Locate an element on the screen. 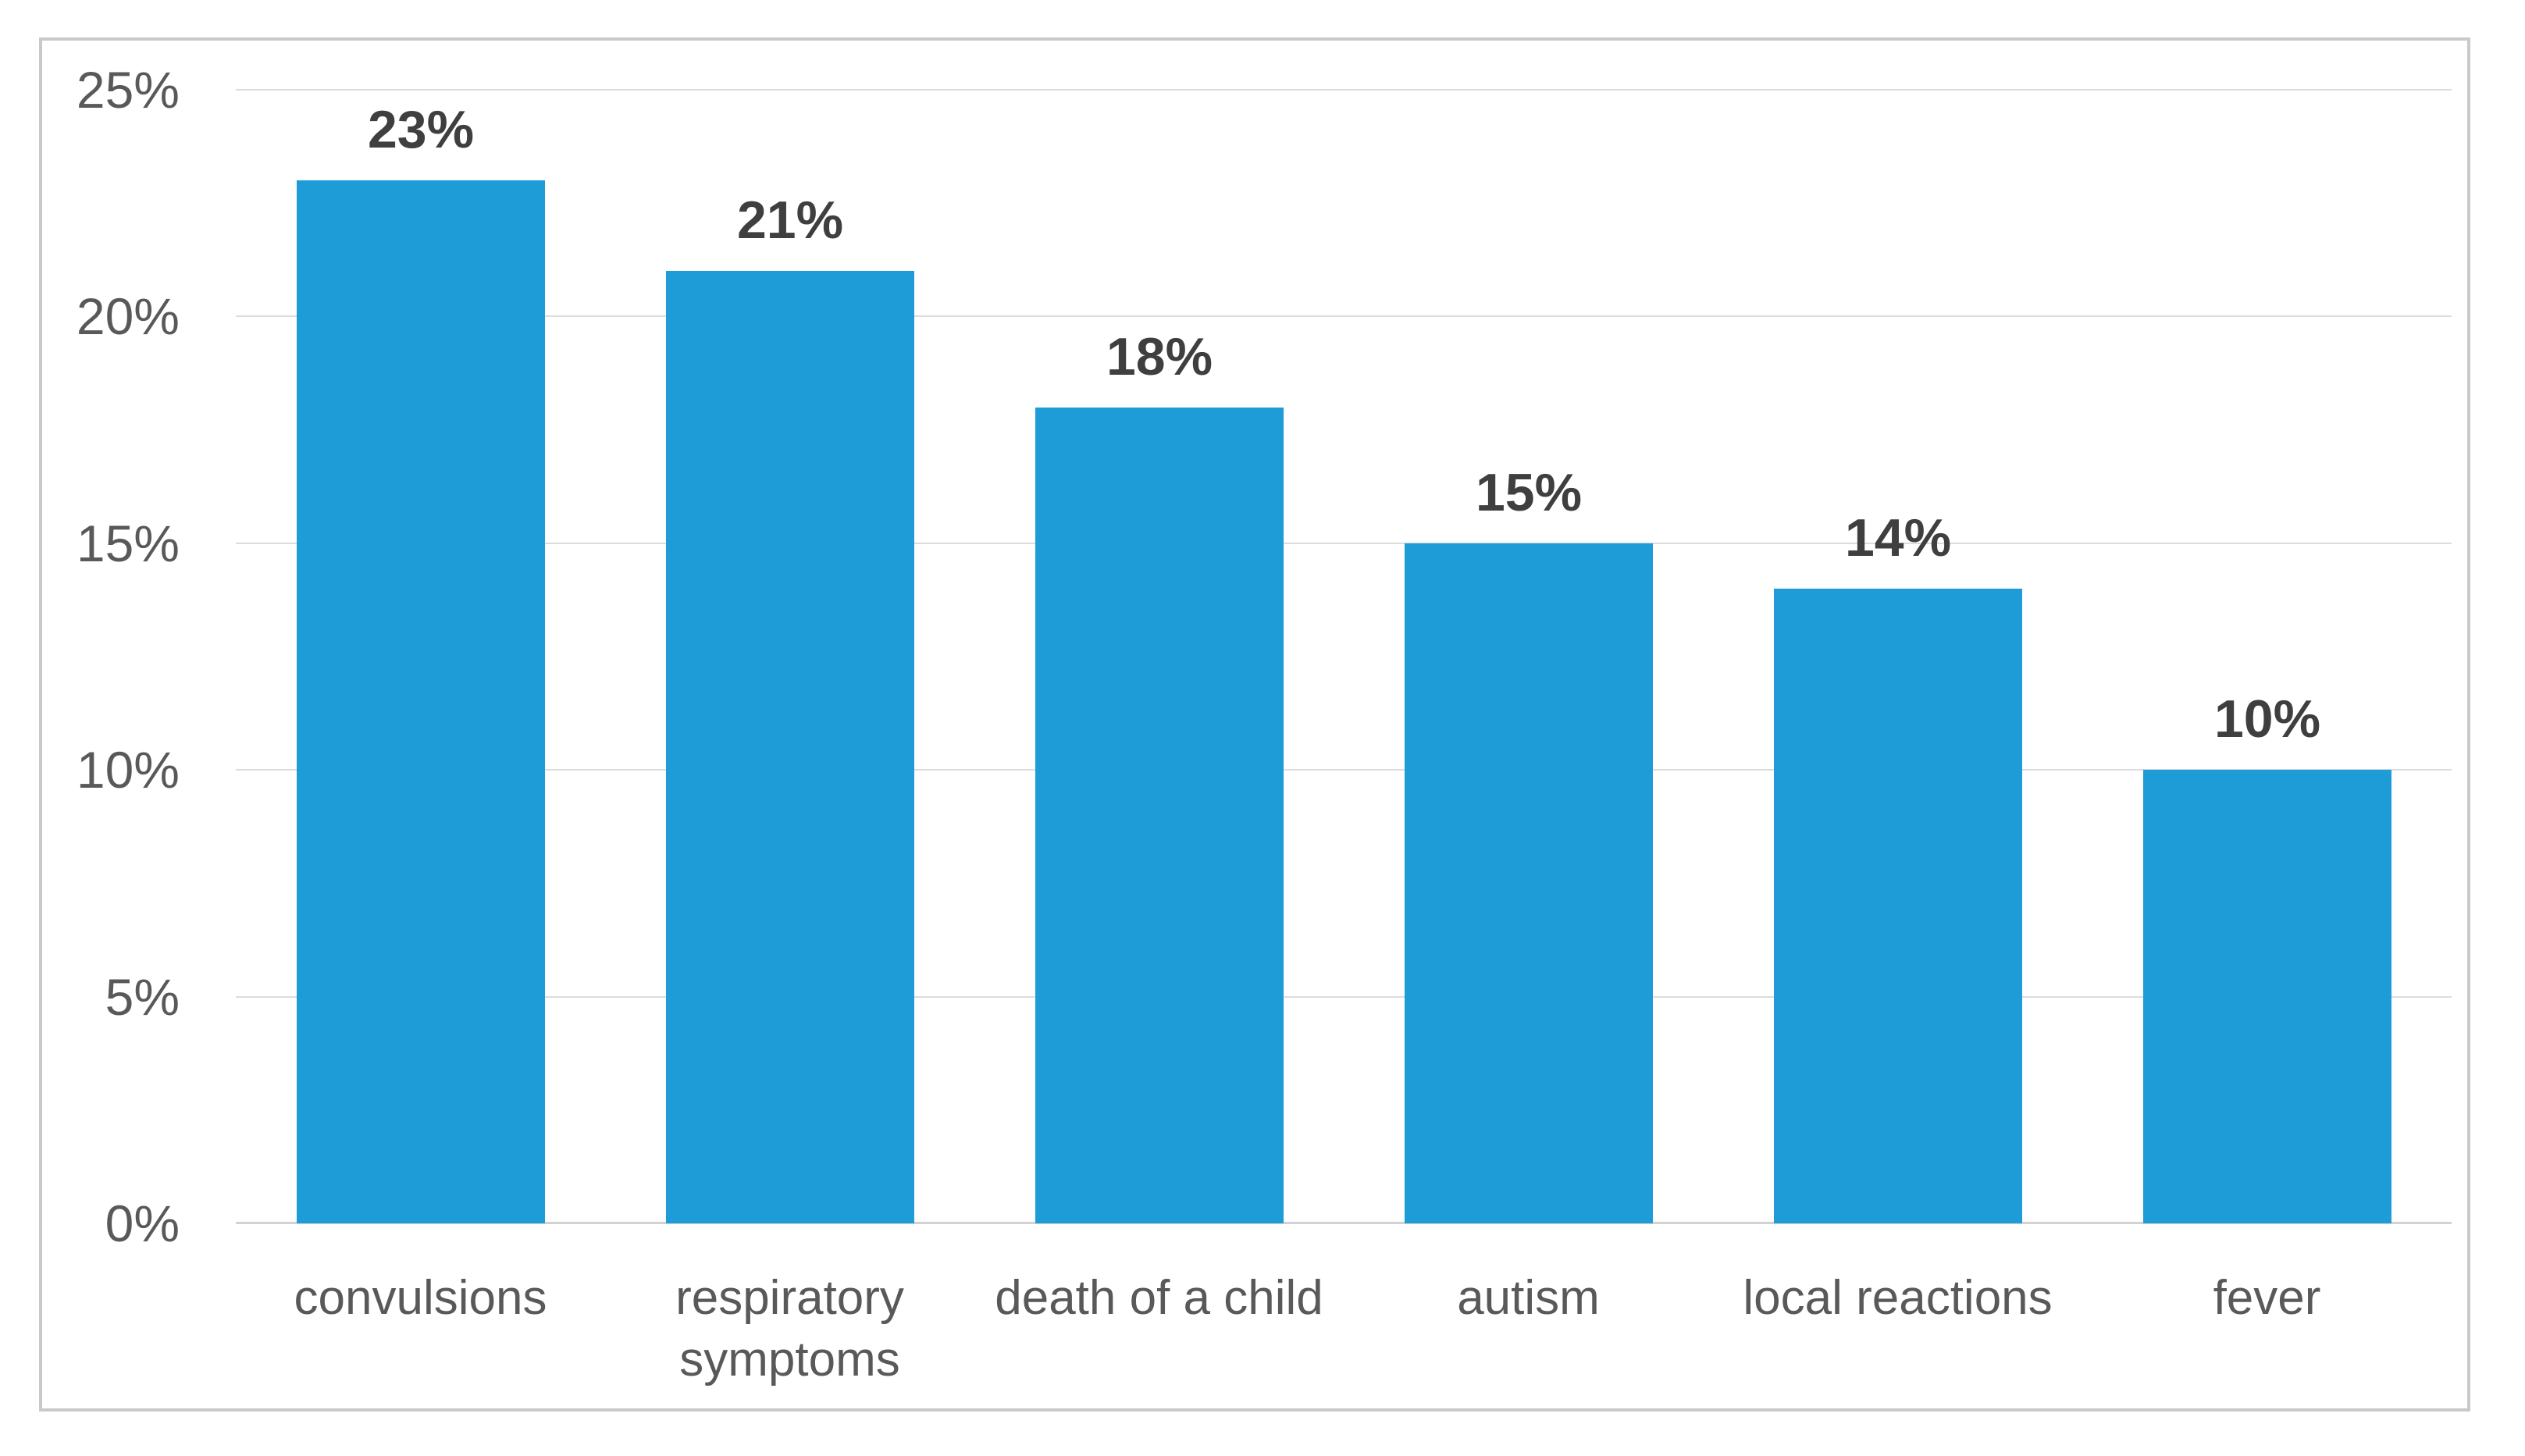 Image resolution: width=2525 pixels, height=1456 pixels. y-axis-tick-label: 15% is located at coordinates (128, 543).